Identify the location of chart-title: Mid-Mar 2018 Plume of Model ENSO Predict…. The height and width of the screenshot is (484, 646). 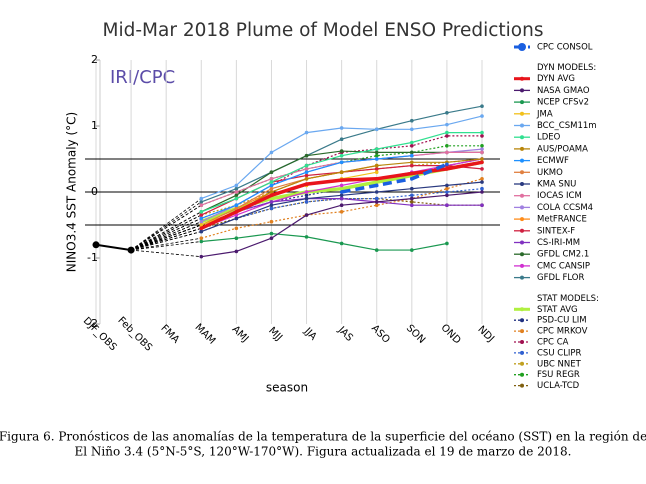
(323, 30).